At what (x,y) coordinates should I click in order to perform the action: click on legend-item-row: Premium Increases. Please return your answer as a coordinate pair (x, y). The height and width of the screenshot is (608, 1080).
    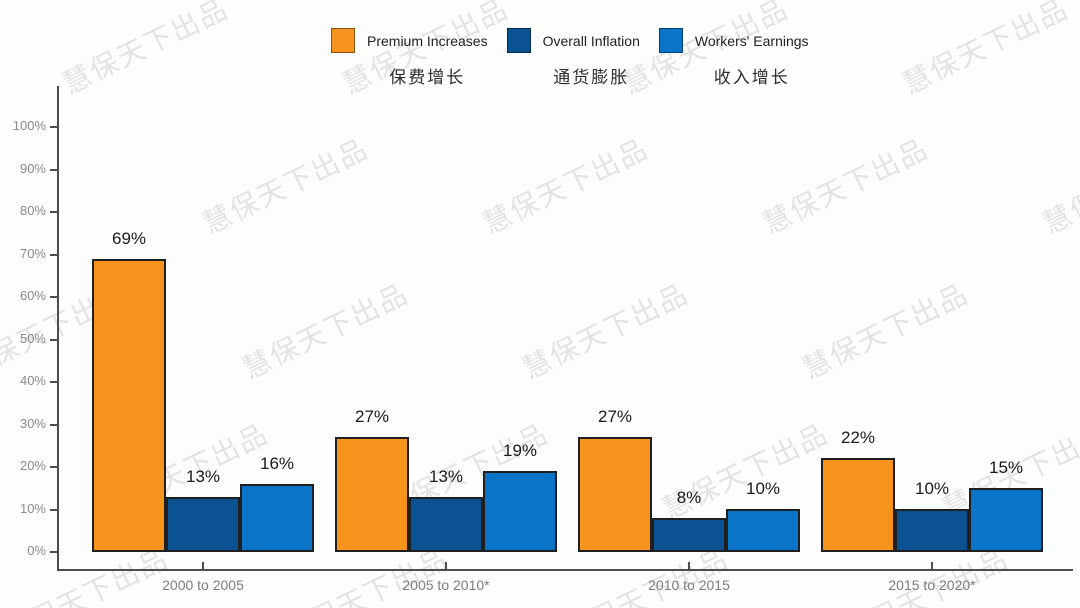
    Looking at the image, I should click on (409, 40).